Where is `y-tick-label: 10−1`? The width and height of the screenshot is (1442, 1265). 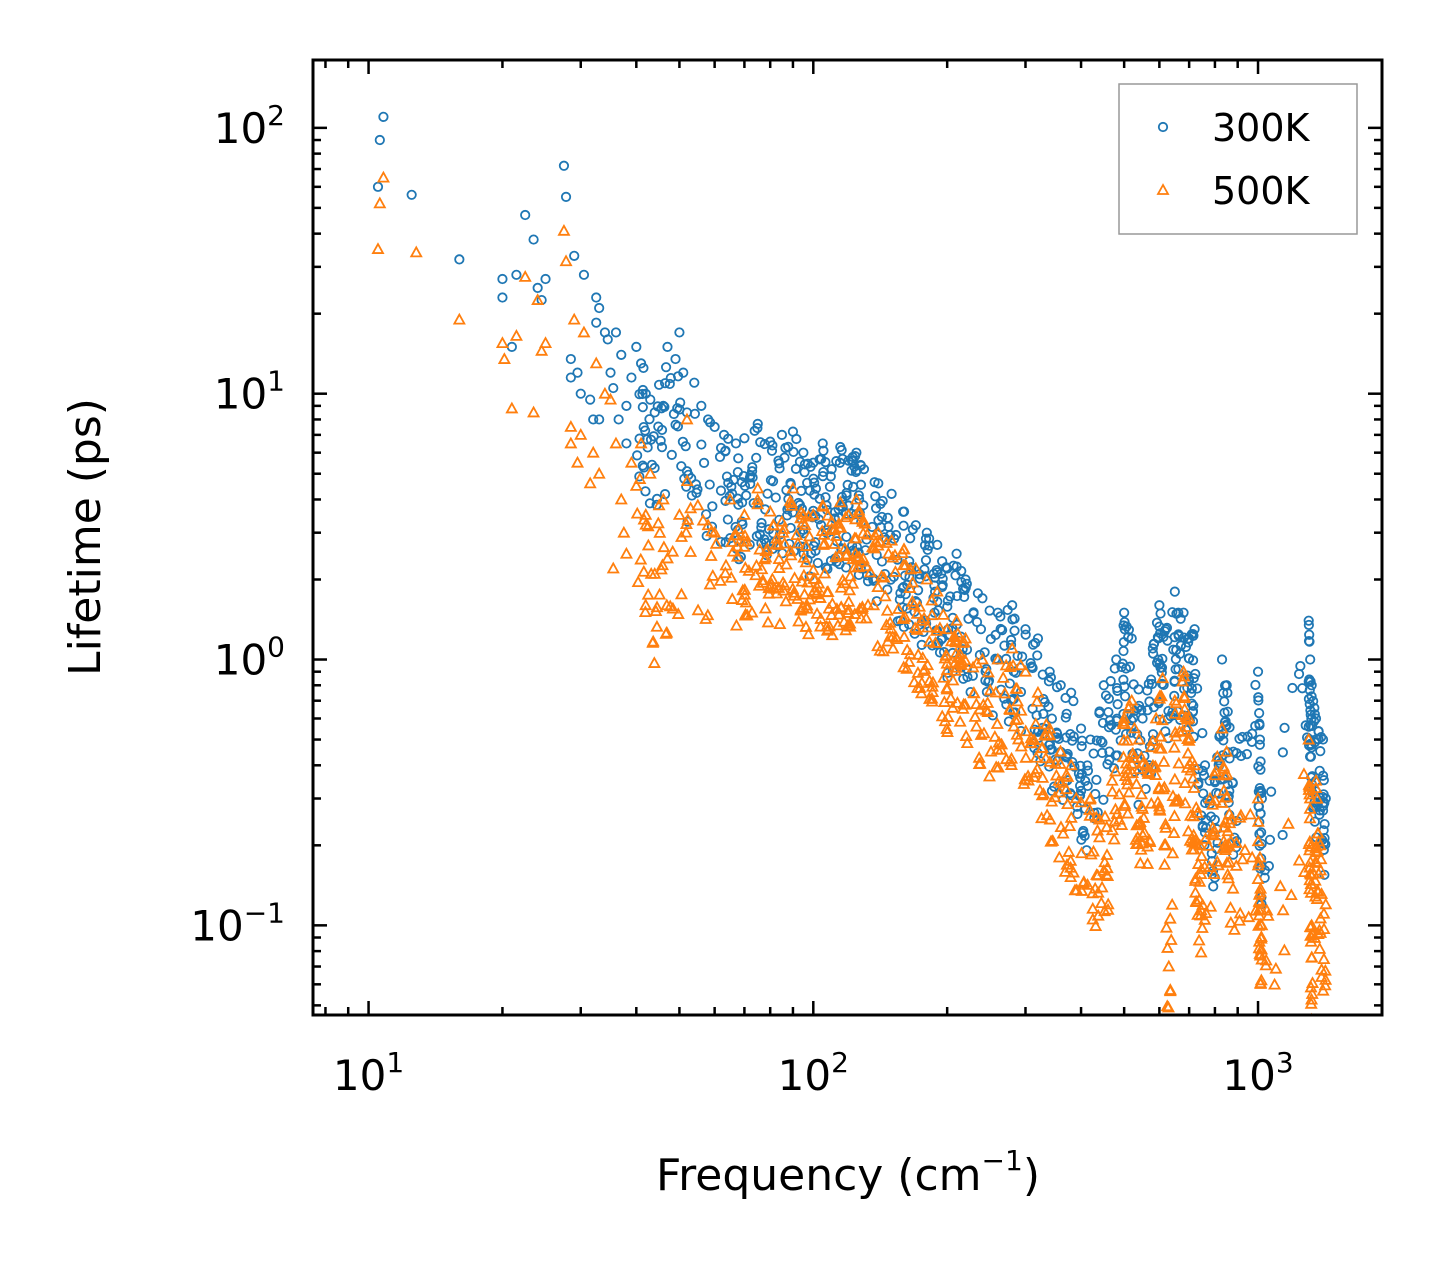
y-tick-label: 10−1 is located at coordinates (237, 923).